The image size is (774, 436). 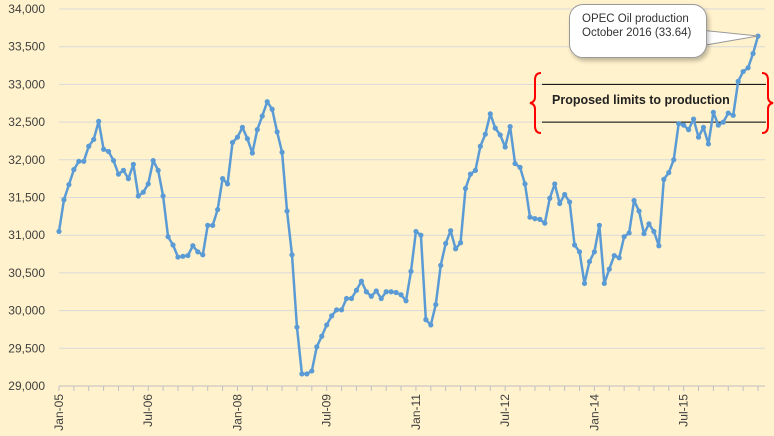 What do you see at coordinates (594, 412) in the screenshot?
I see `x-tick-label: Jan-14` at bounding box center [594, 412].